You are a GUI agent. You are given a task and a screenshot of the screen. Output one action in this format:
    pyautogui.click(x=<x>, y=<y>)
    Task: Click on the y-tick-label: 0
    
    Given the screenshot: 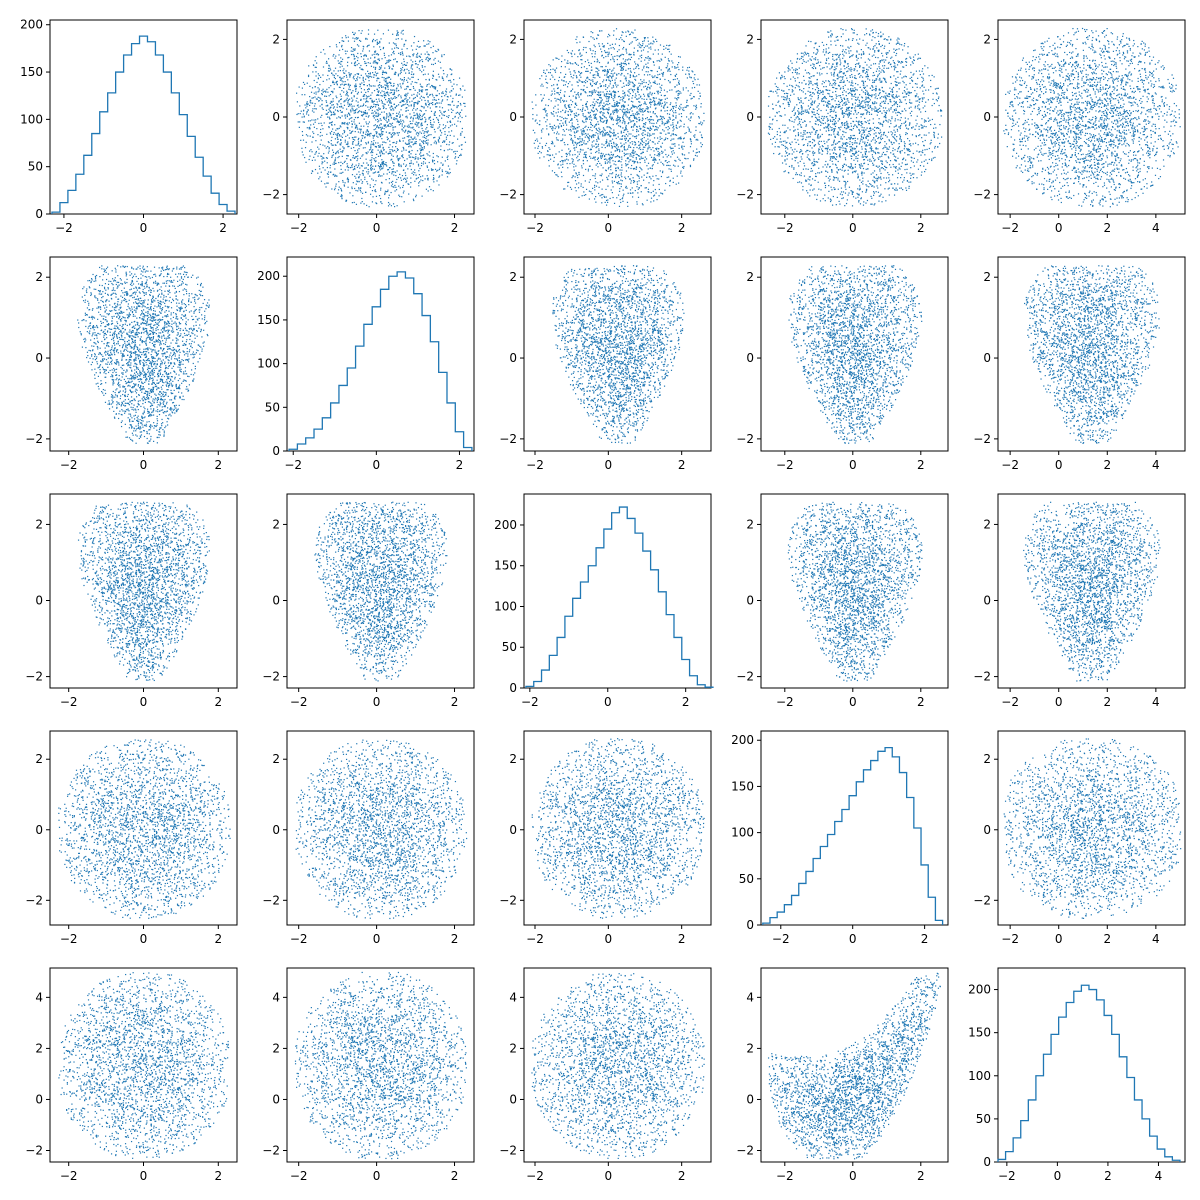 What is the action you would take?
    pyautogui.click(x=513, y=117)
    